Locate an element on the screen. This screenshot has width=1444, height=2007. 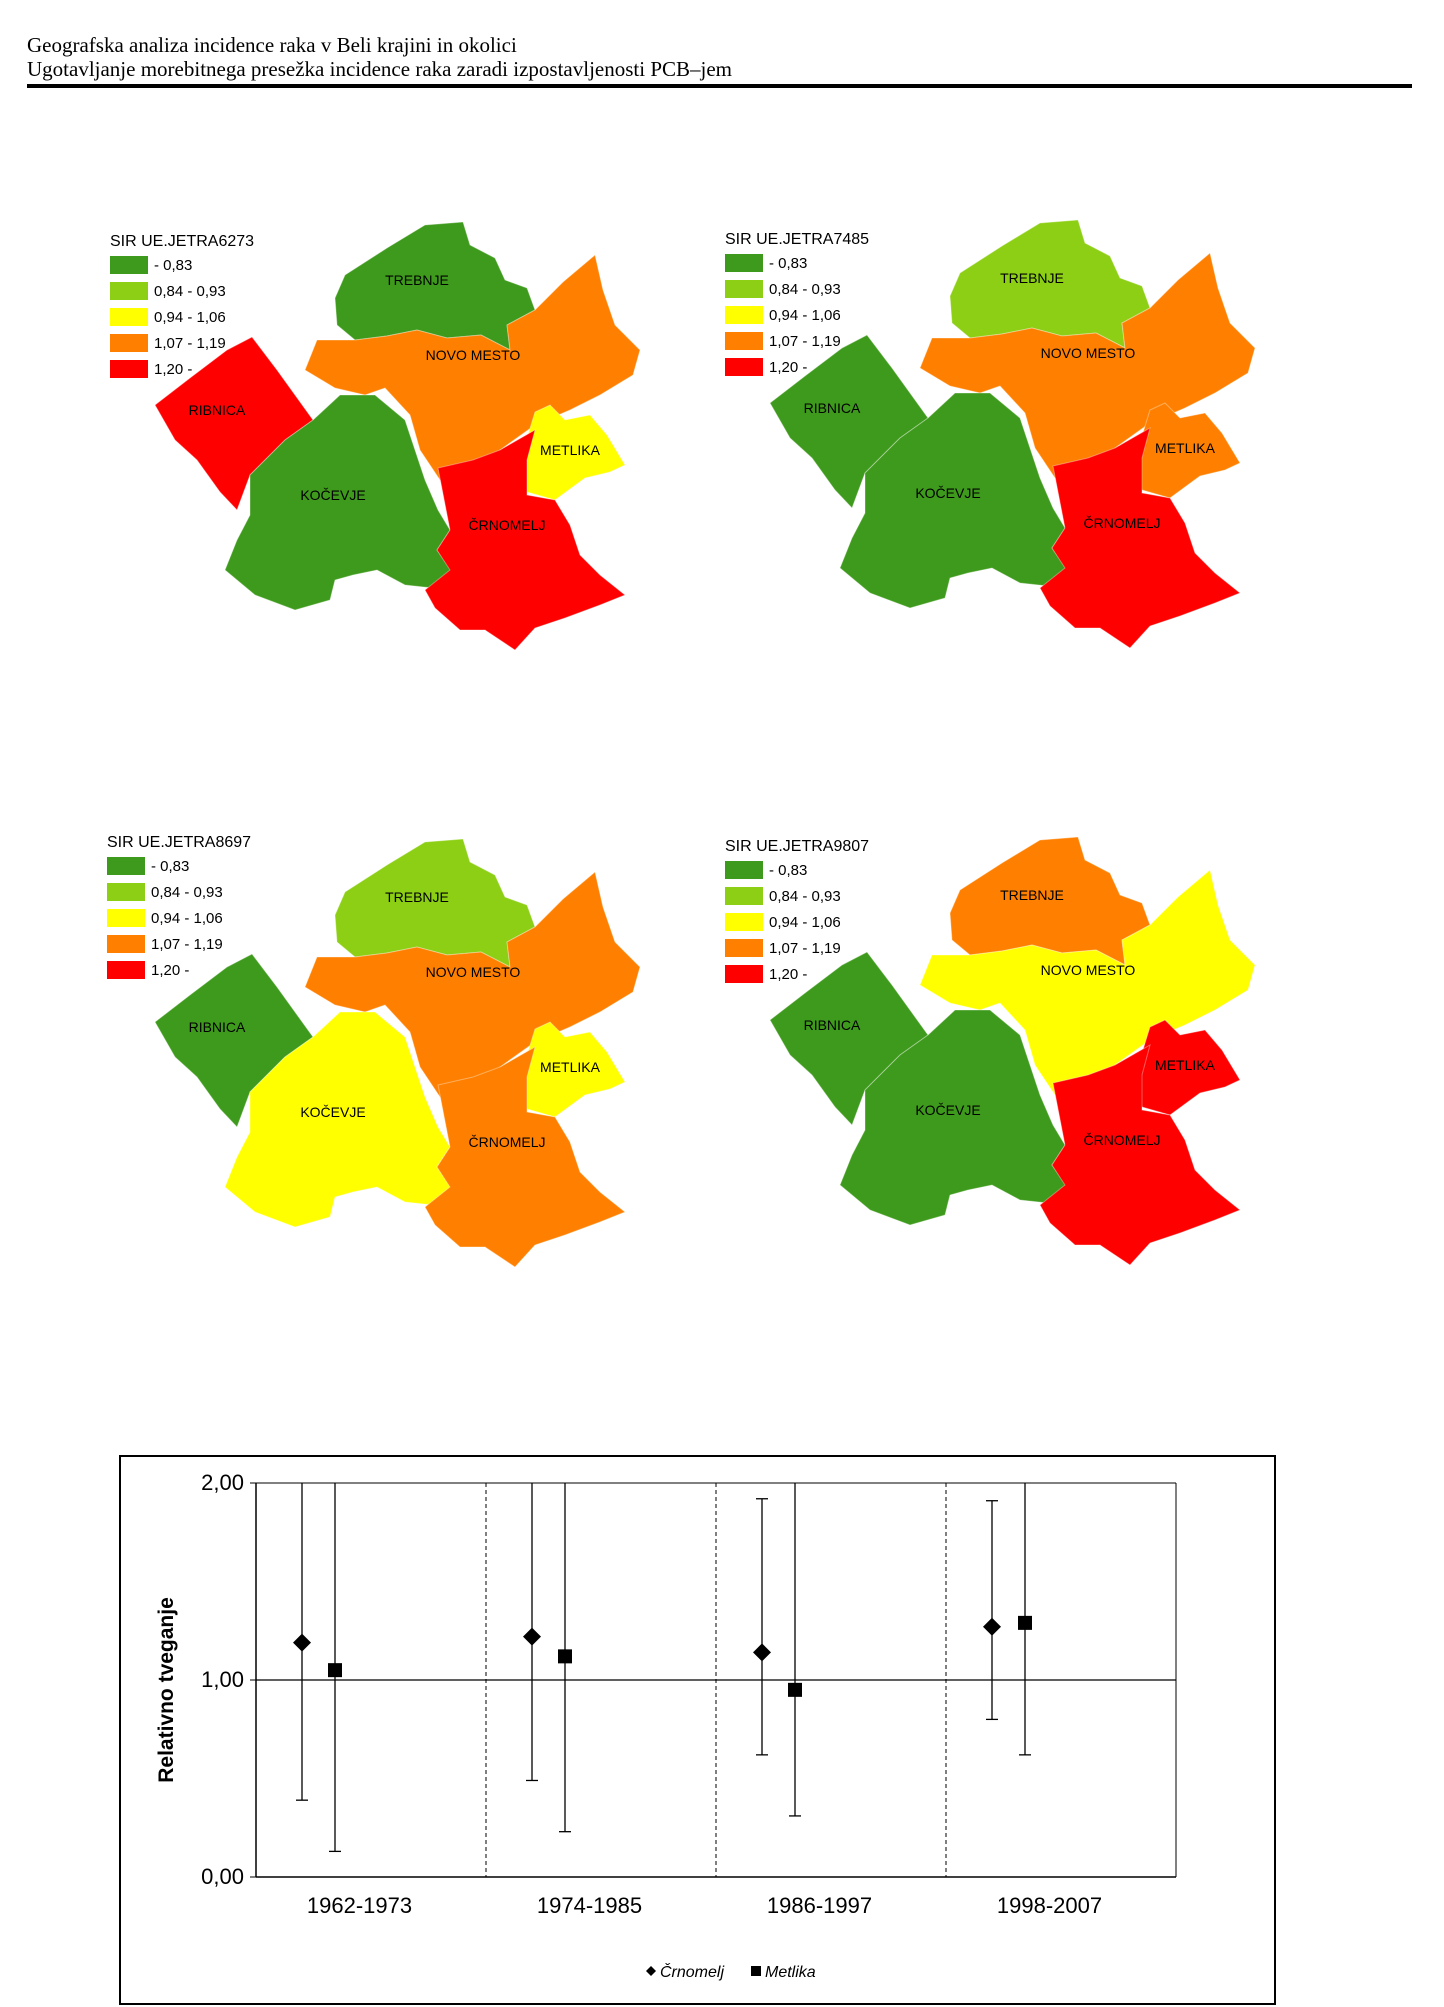
legend-title: SIR UE.JETRA9807 is located at coordinates (797, 846).